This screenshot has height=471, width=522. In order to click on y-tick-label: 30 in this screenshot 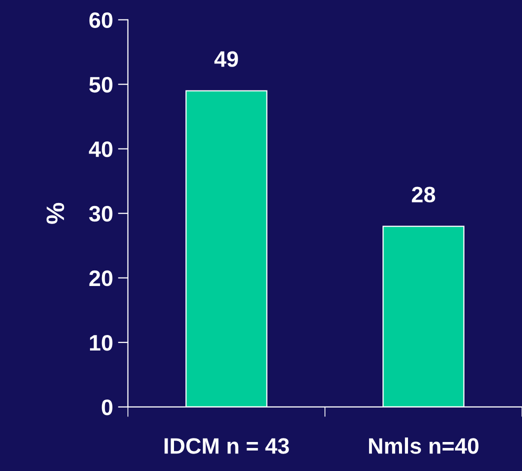, I will do `click(100, 214)`.